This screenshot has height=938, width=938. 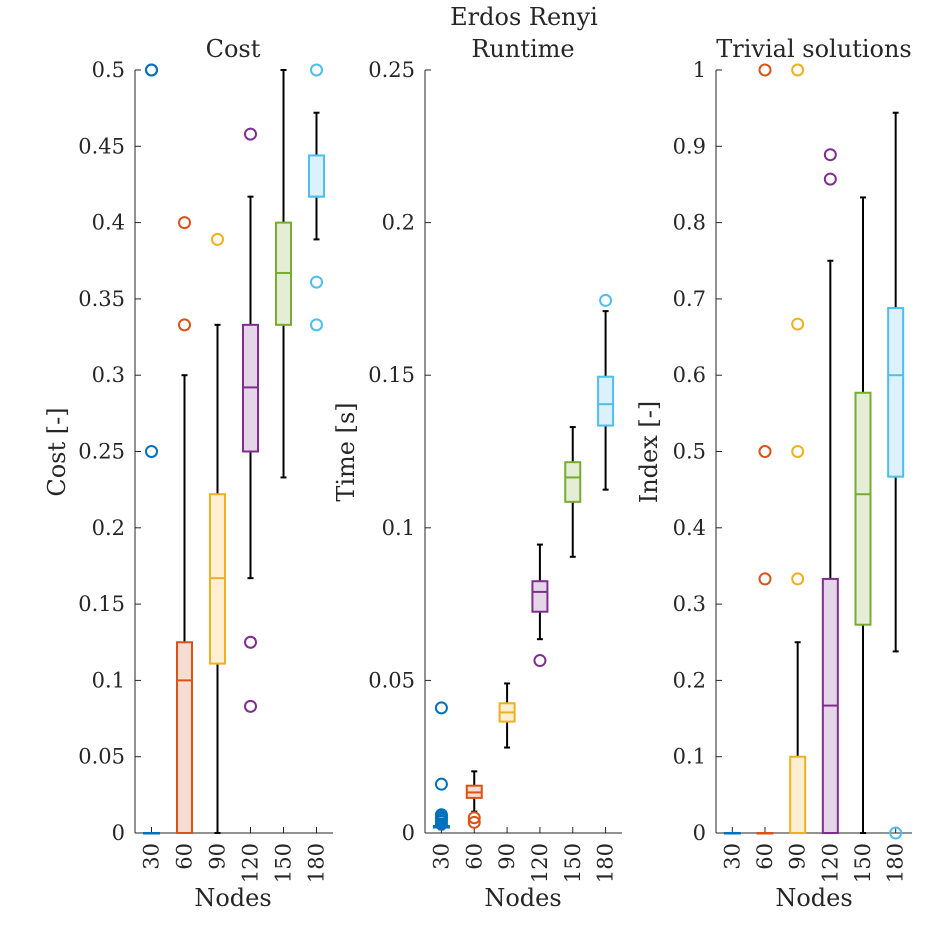 I want to click on panel-cost-xlabel: Nodes, so click(x=232, y=898).